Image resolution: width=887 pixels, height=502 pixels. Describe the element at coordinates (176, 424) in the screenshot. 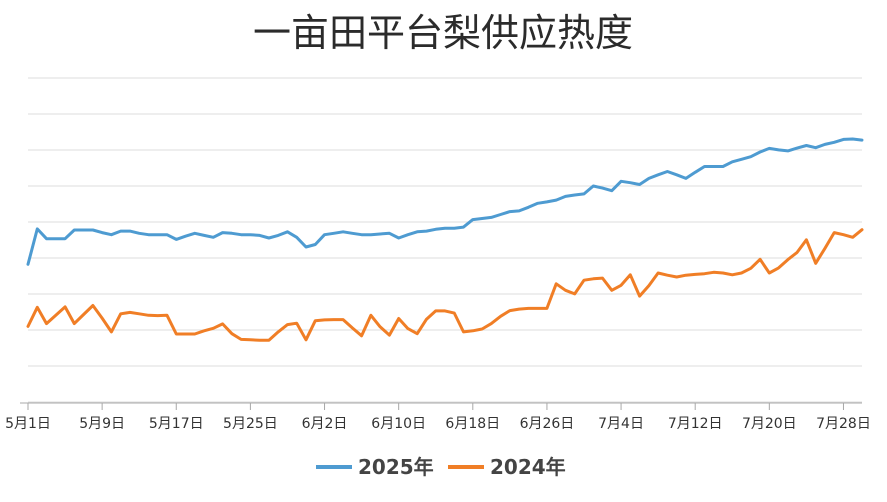

I see `x-tick-label: 5月17日` at that location.